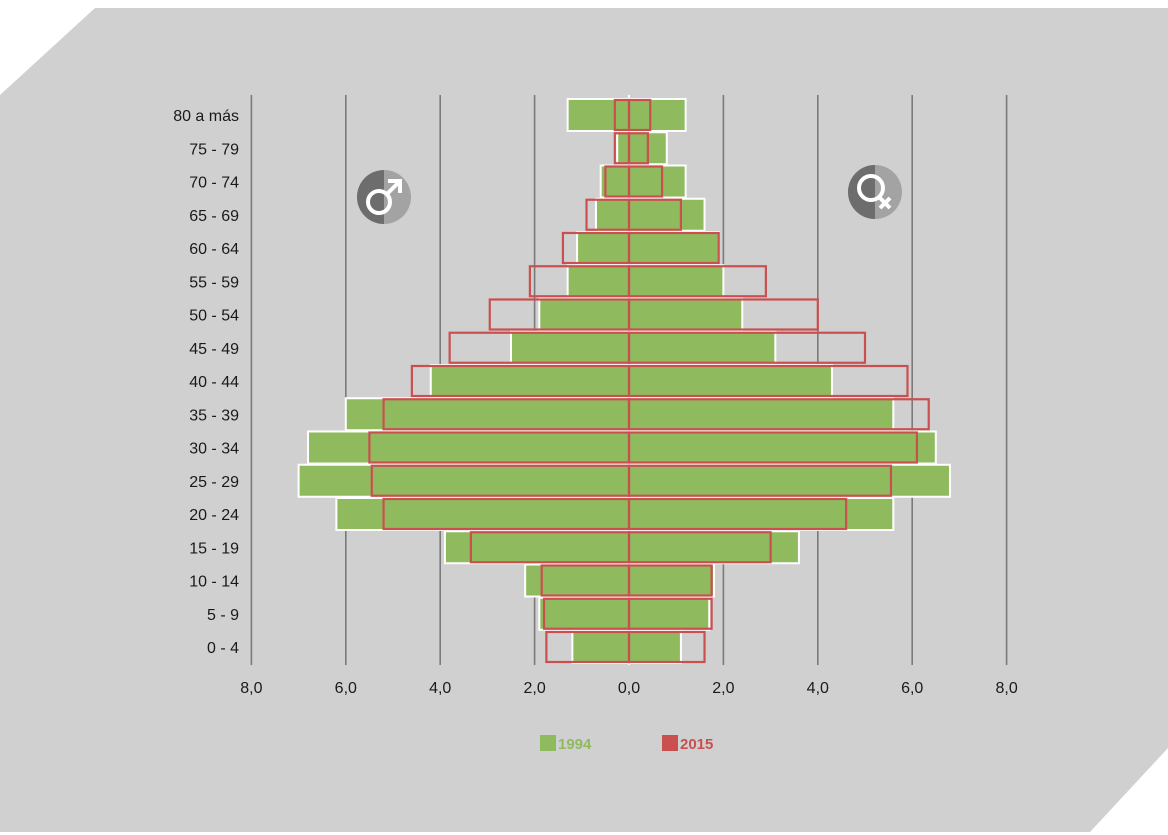  Describe the element at coordinates (626, 744) in the screenshot. I see `legend: 1994 2015` at that location.